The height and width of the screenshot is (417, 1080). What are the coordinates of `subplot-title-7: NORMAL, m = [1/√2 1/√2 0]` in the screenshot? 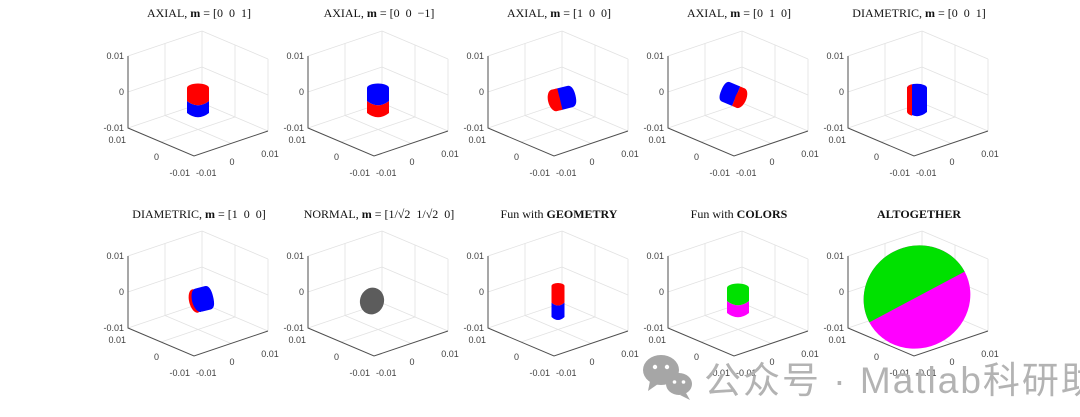 It's located at (370, 214).